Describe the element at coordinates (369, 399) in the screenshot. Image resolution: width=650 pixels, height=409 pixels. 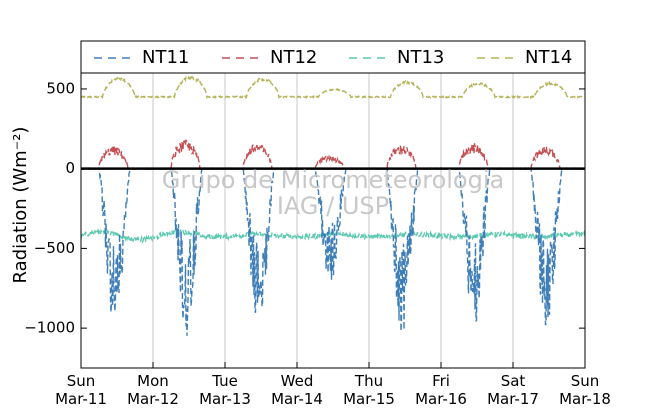
I see `x-tick-label-date: Mar-15` at that location.